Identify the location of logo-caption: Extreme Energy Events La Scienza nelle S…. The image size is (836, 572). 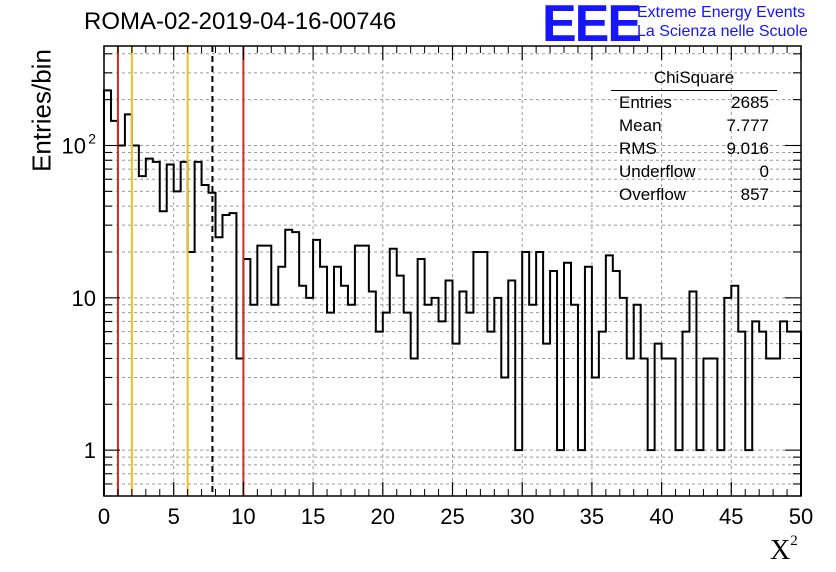
(722, 22).